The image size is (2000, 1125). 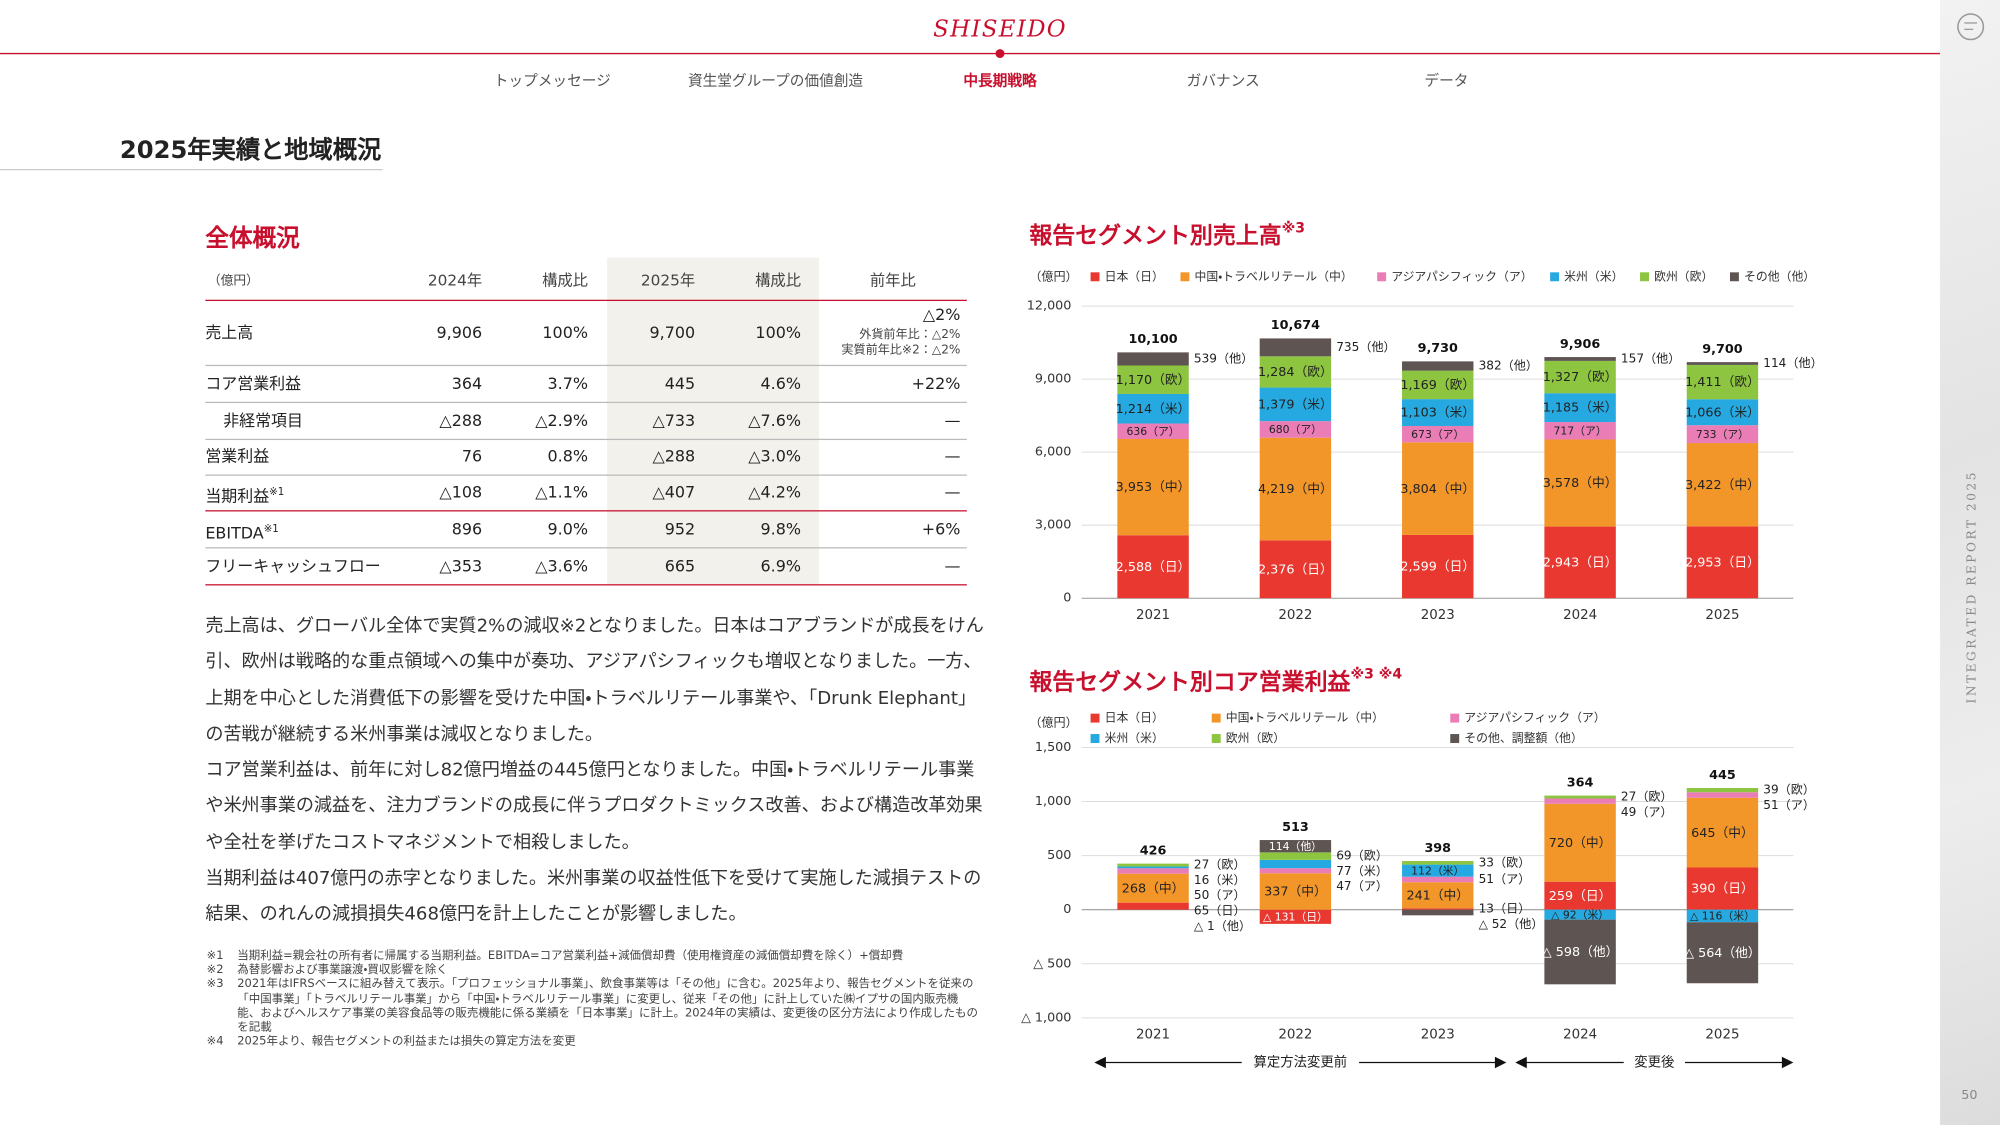 What do you see at coordinates (1437, 567) in the screenshot?
I see `value-label: 2,599（日）` at bounding box center [1437, 567].